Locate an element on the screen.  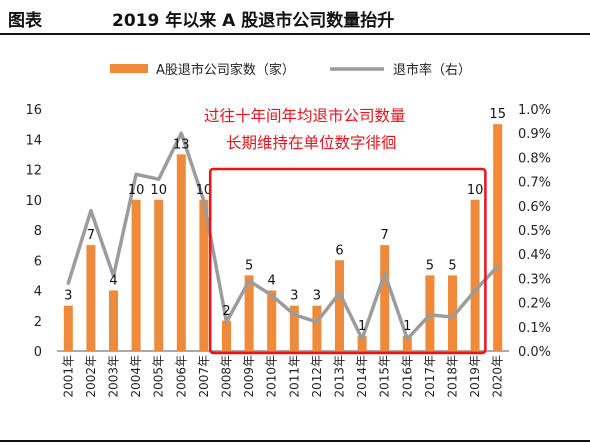
x-tick-label: 2011年 is located at coordinates (294, 376).